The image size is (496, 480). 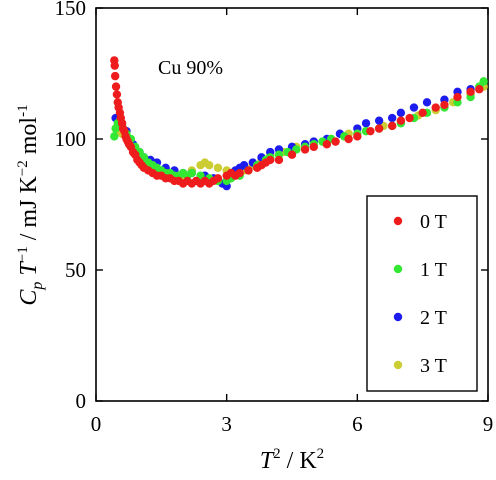 What do you see at coordinates (23, 168) in the screenshot?
I see `ylabel-k-sup: −2` at bounding box center [23, 168].